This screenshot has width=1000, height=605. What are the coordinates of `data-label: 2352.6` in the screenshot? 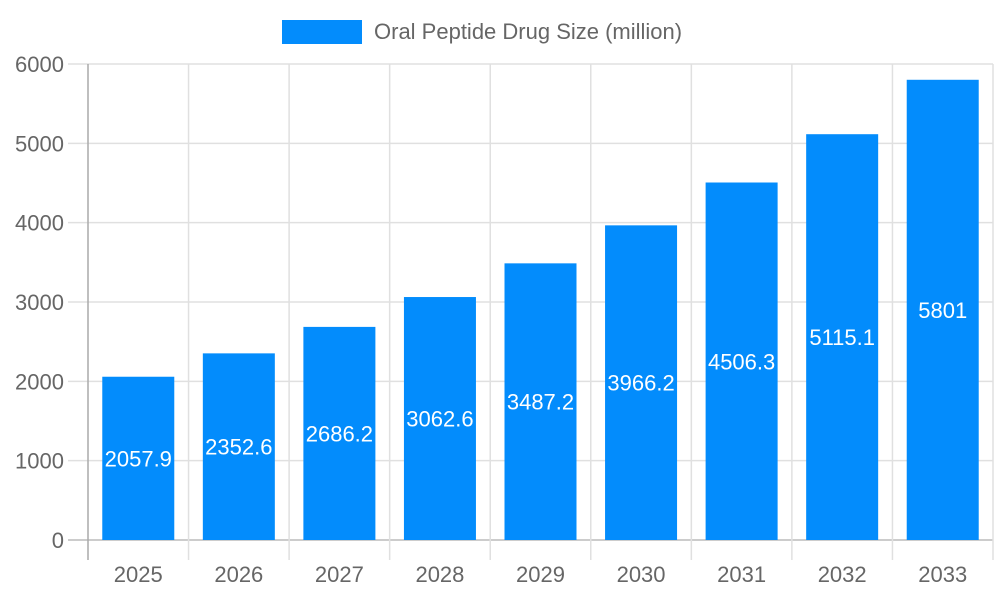 It's located at (238, 447).